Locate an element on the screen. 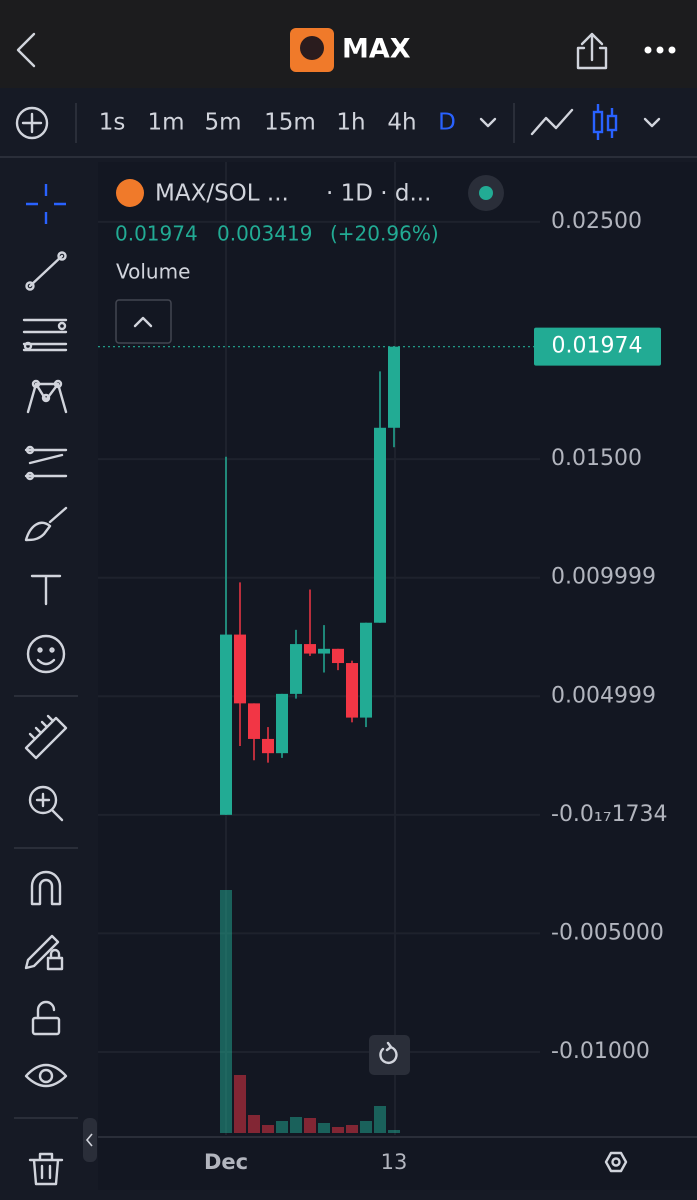 This screenshot has width=697, height=1200. chart-type-dropdown is located at coordinates (652, 122).